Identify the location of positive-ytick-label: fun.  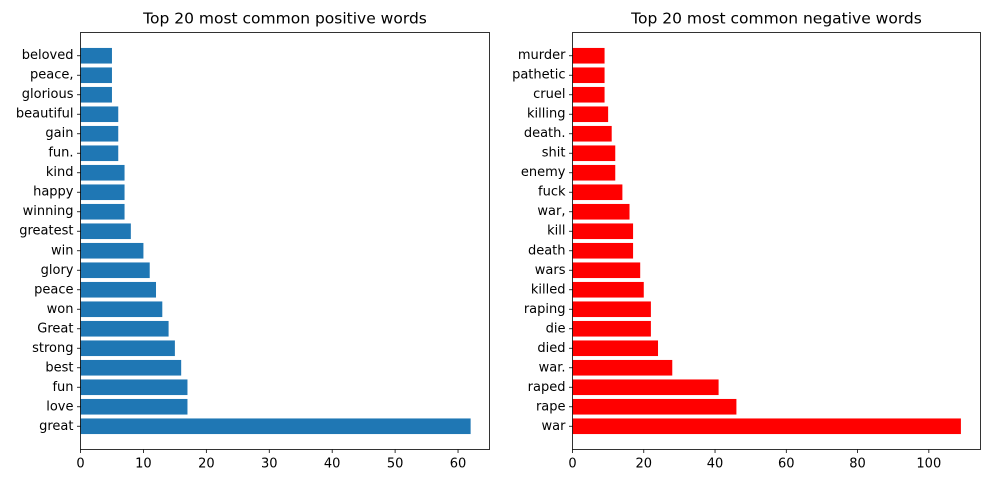
(62, 387).